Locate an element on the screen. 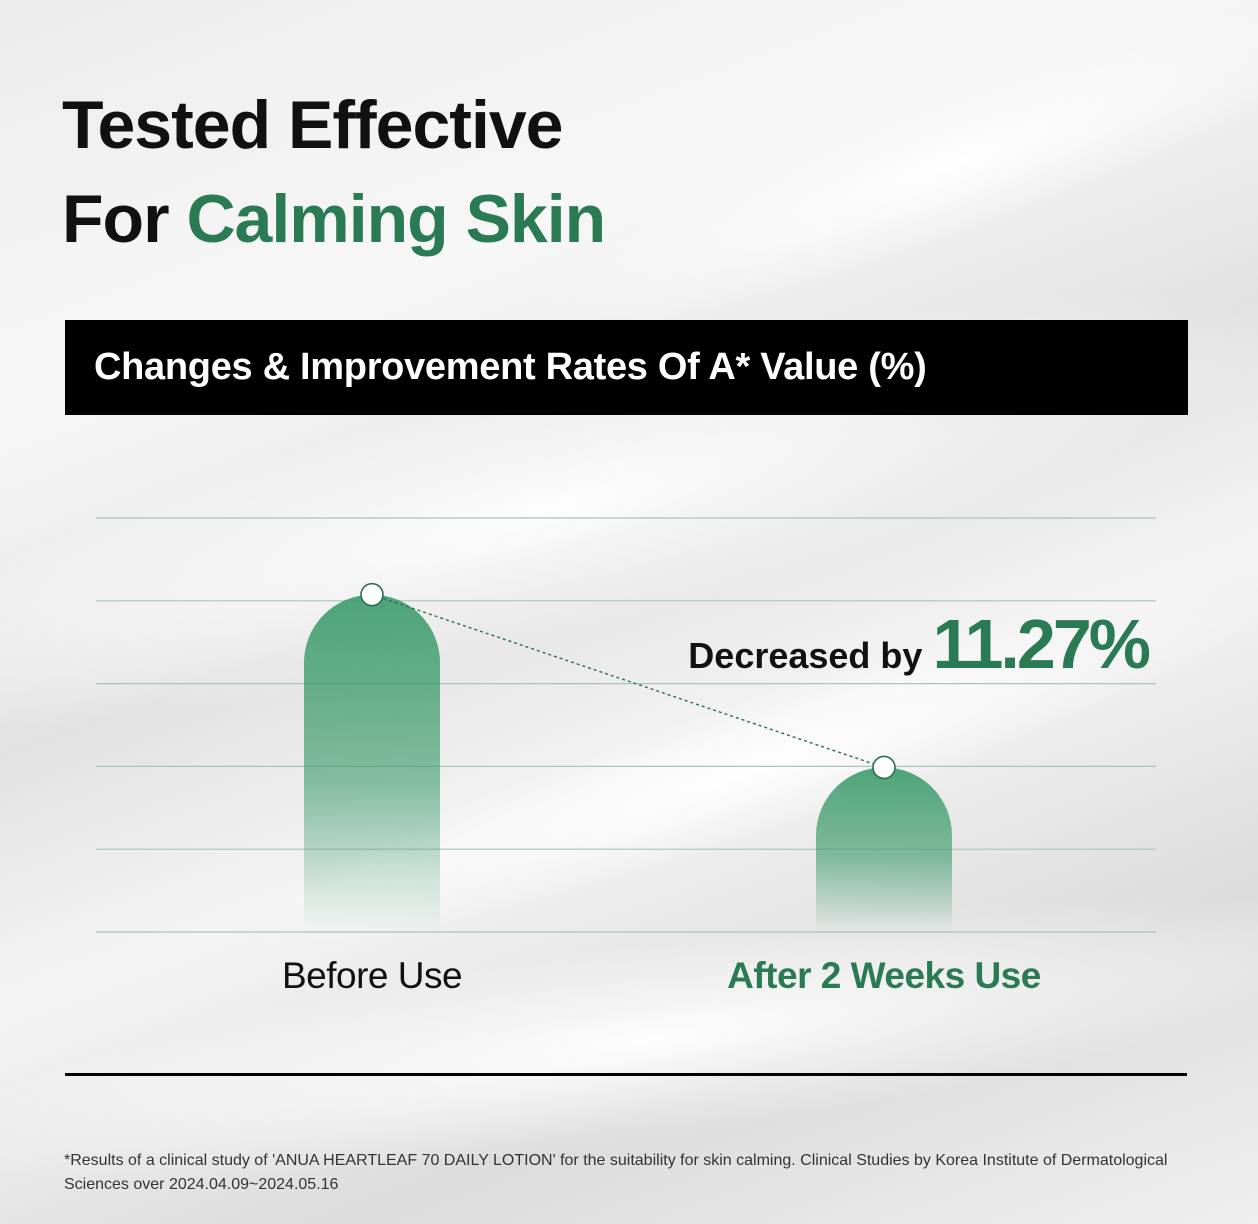 The width and height of the screenshot is (1258, 1224). decrease-value: 11.27% is located at coordinates (1041, 644).